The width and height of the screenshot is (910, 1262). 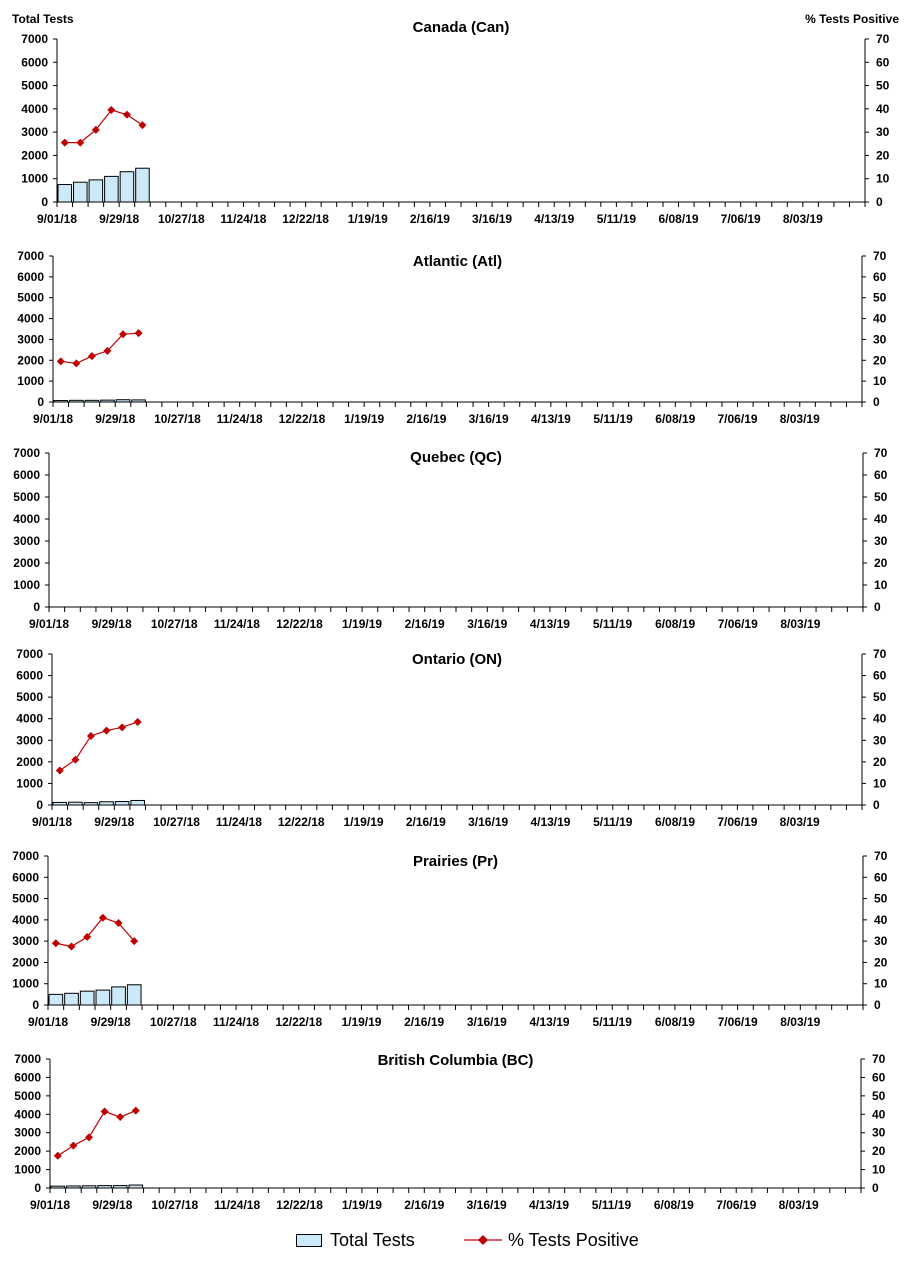 I want to click on y2-tick-label: 40, so click(x=880, y=719).